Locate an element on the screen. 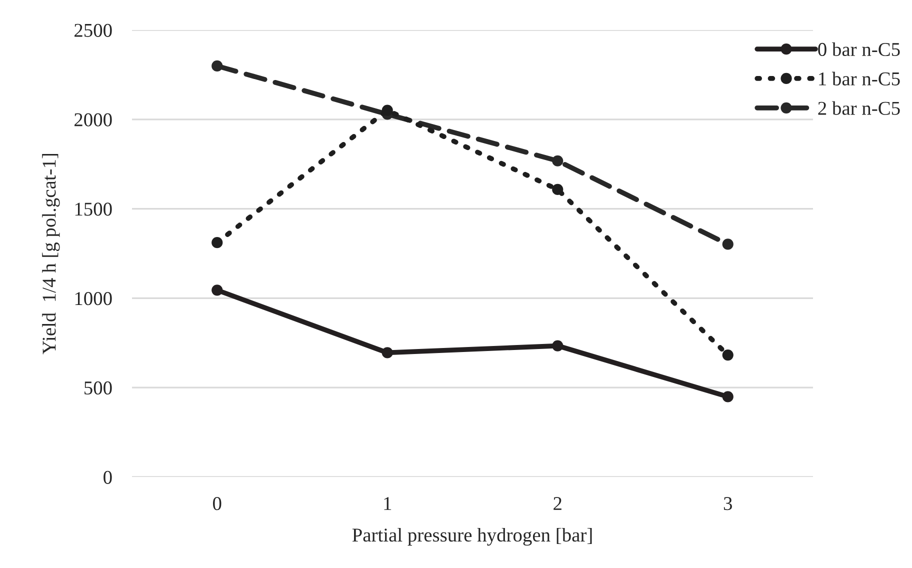  legend-label: 0 bar n-C5 is located at coordinates (859, 49).